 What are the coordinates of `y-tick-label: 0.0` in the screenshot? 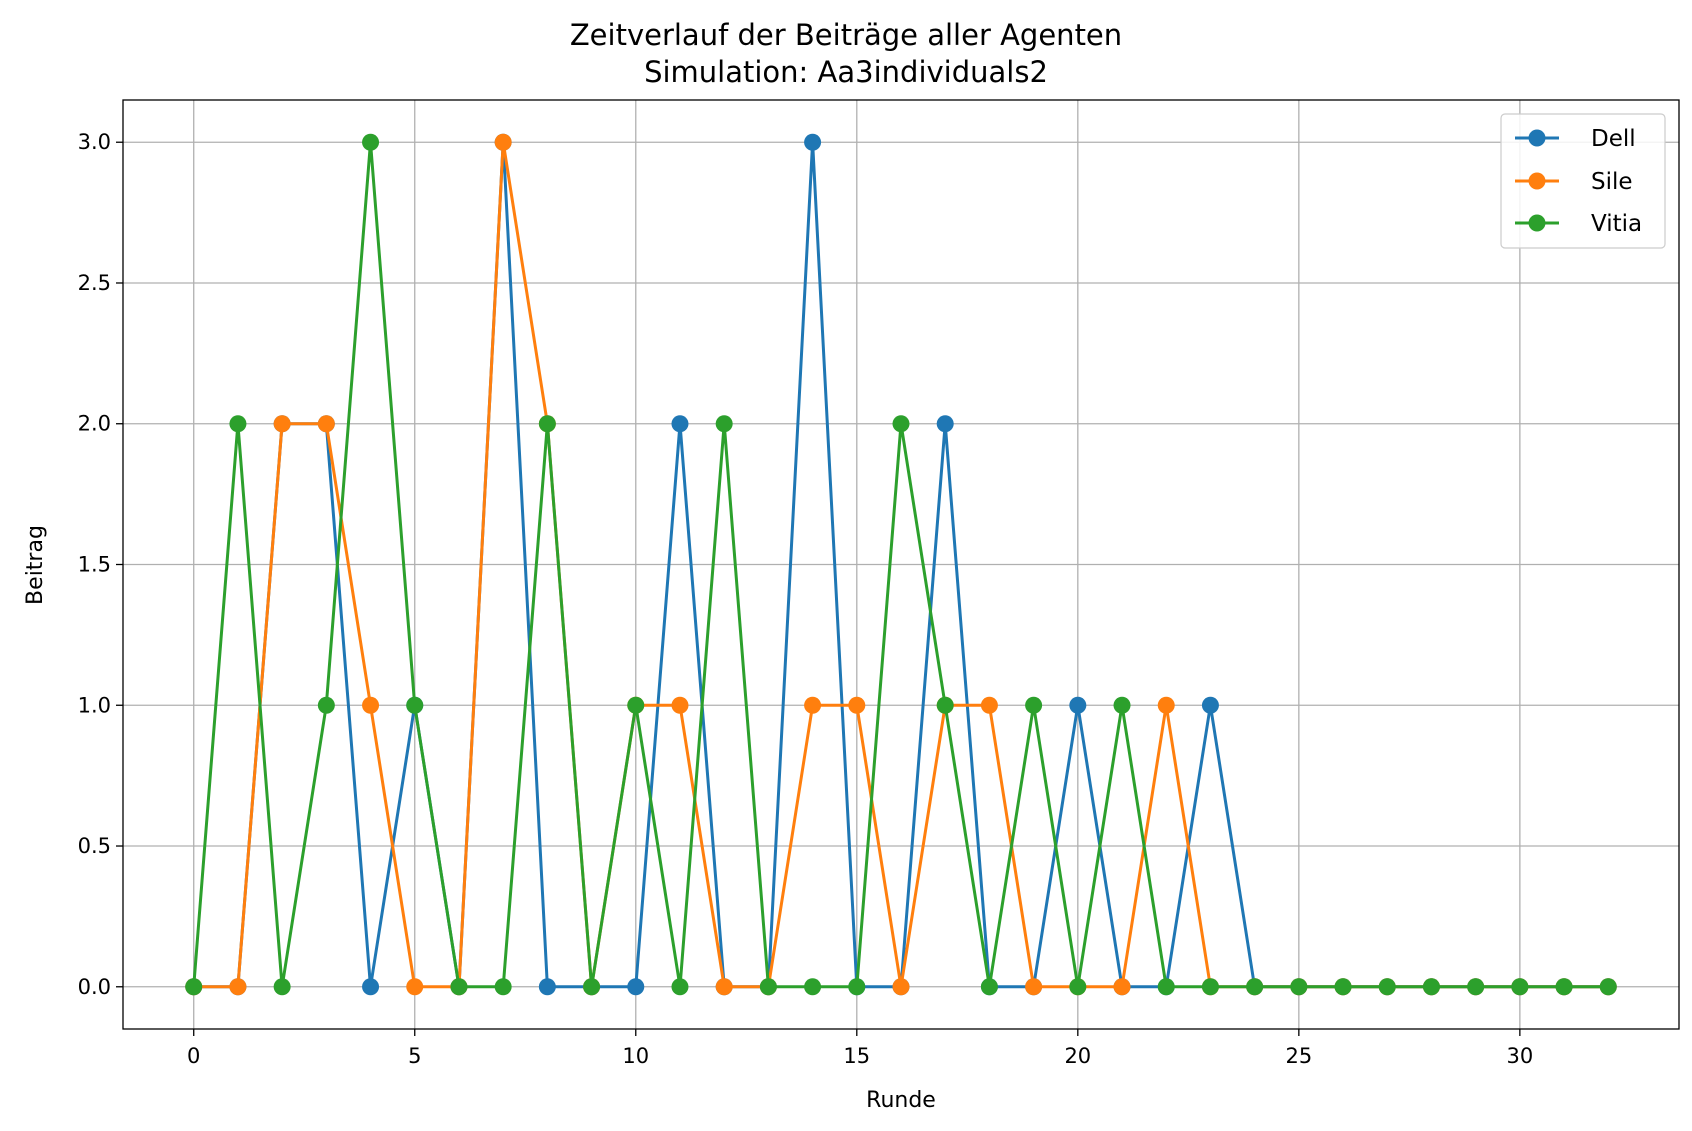 It's located at (94, 987).